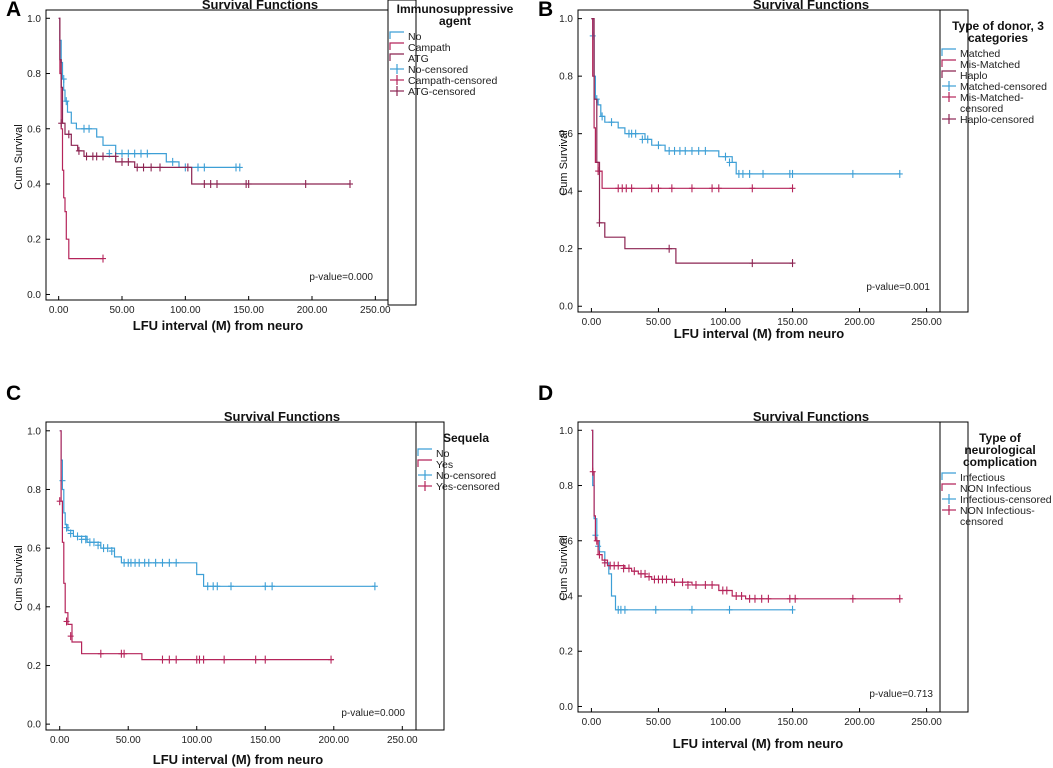  Describe the element at coordinates (546, 10) in the screenshot. I see `panel-letter-b: B` at that location.